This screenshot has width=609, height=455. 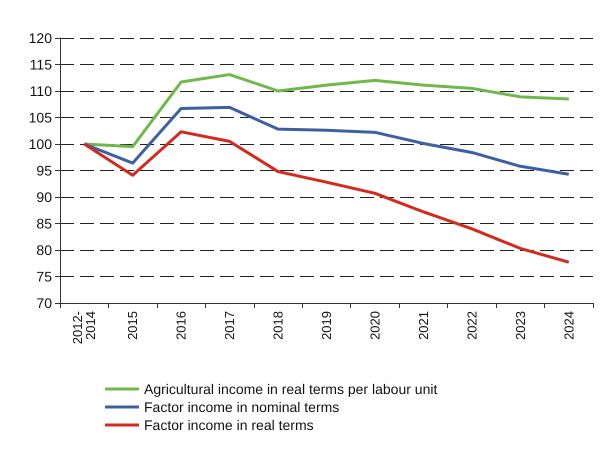 I want to click on x-tick-label: 2020, so click(x=374, y=325).